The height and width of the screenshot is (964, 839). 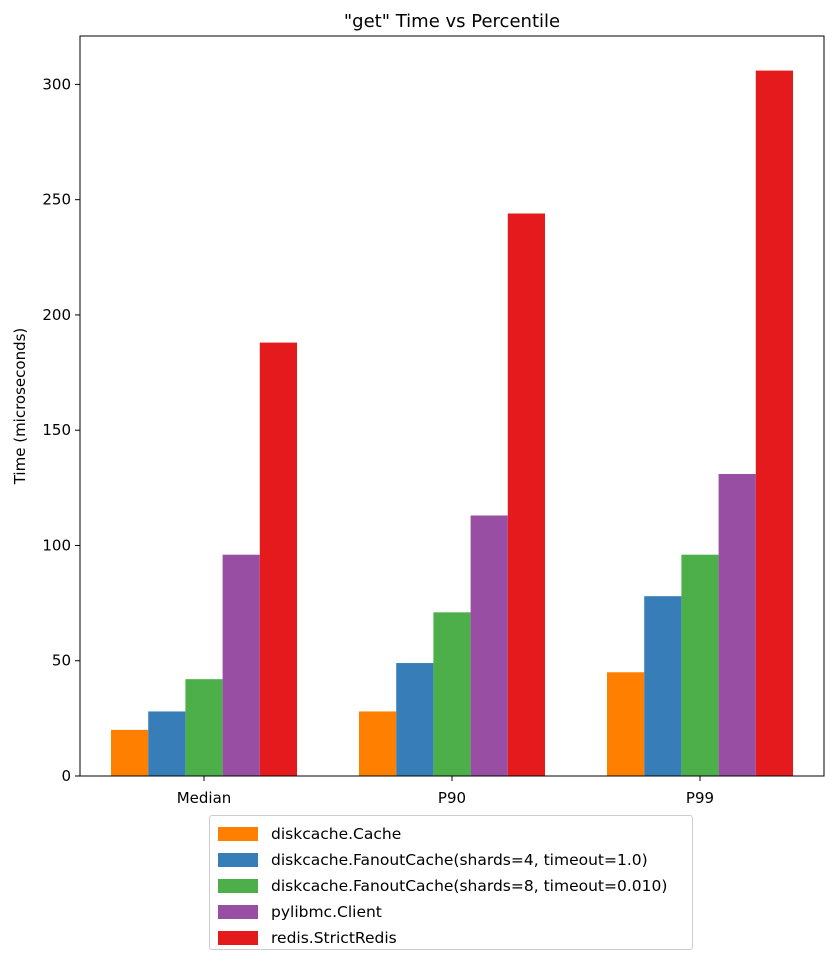 What do you see at coordinates (204, 798) in the screenshot?
I see `x-tick-label: Median` at bounding box center [204, 798].